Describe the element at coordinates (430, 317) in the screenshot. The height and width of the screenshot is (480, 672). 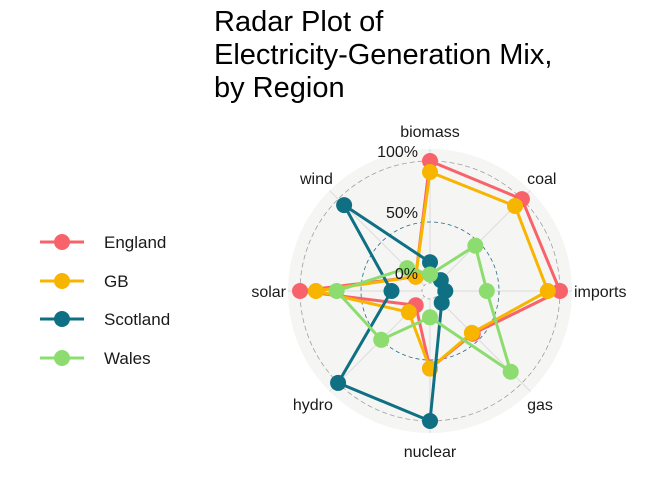
I see `series-point-wales-nuclear` at that location.